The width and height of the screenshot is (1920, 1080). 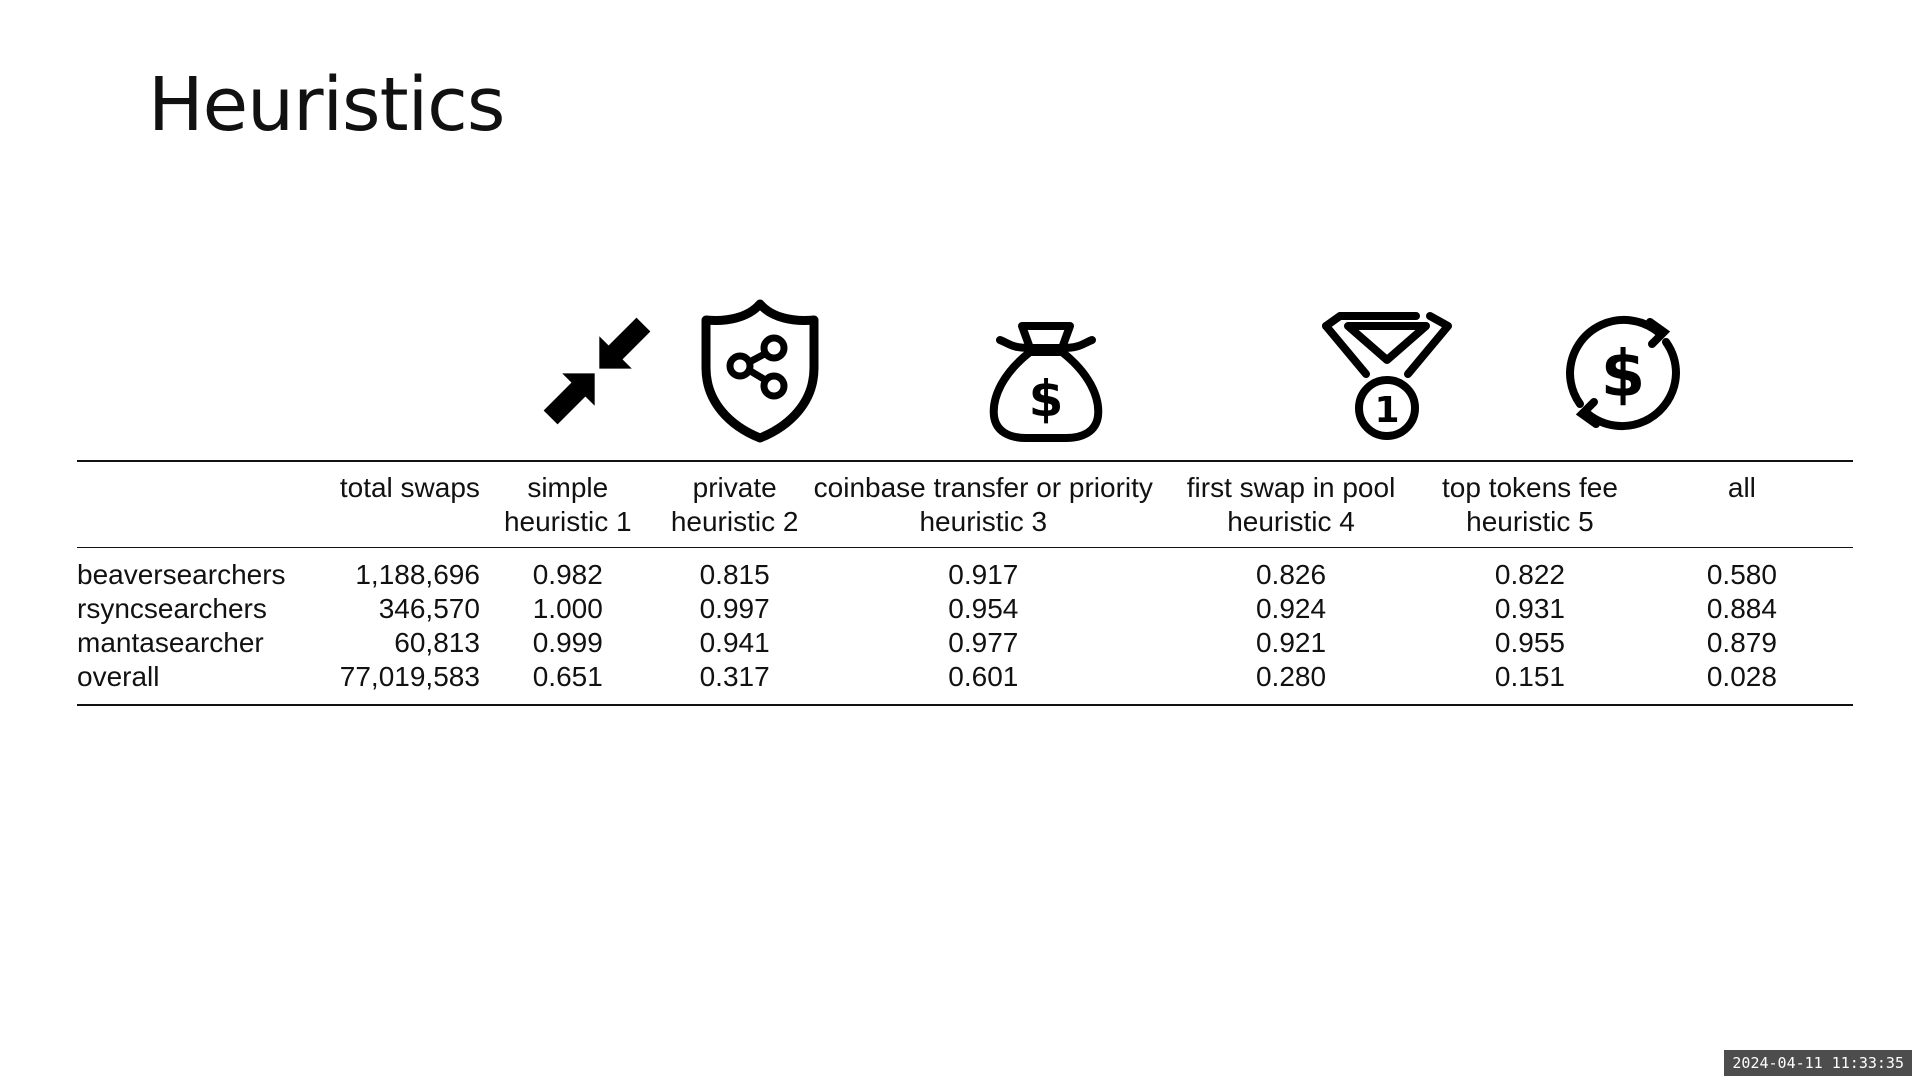 What do you see at coordinates (567, 642) in the screenshot?
I see `cell-heuristic-1: 0.999` at bounding box center [567, 642].